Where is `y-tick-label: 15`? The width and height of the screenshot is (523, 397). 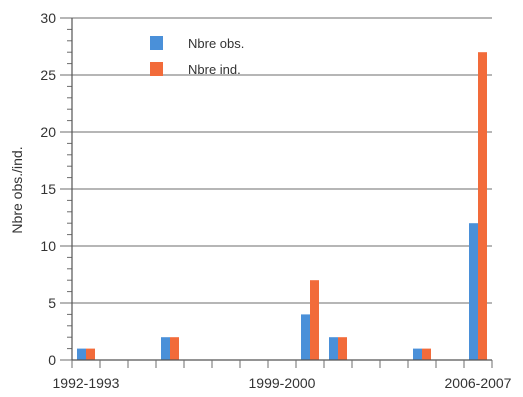
y-tick-label: 15 is located at coordinates (48, 189).